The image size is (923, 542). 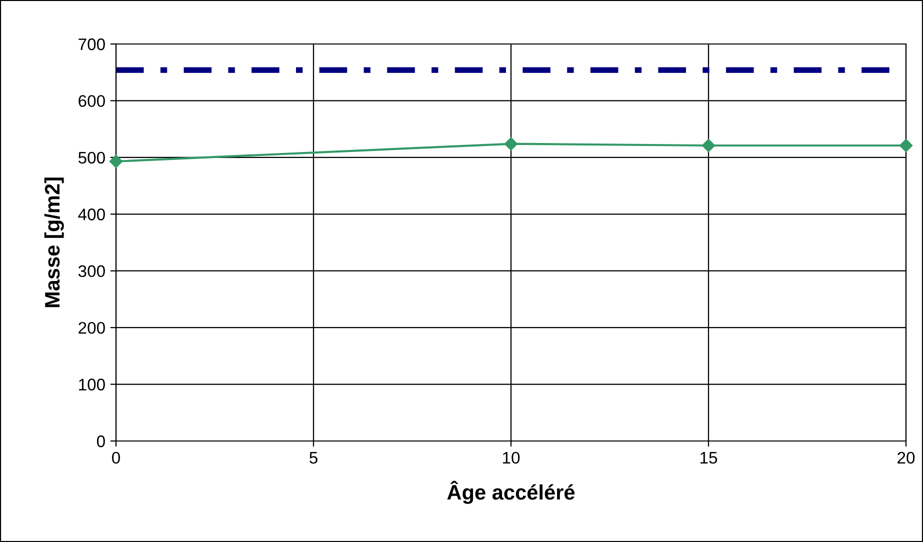 What do you see at coordinates (91, 101) in the screenshot?
I see `y-tick-label: 600` at bounding box center [91, 101].